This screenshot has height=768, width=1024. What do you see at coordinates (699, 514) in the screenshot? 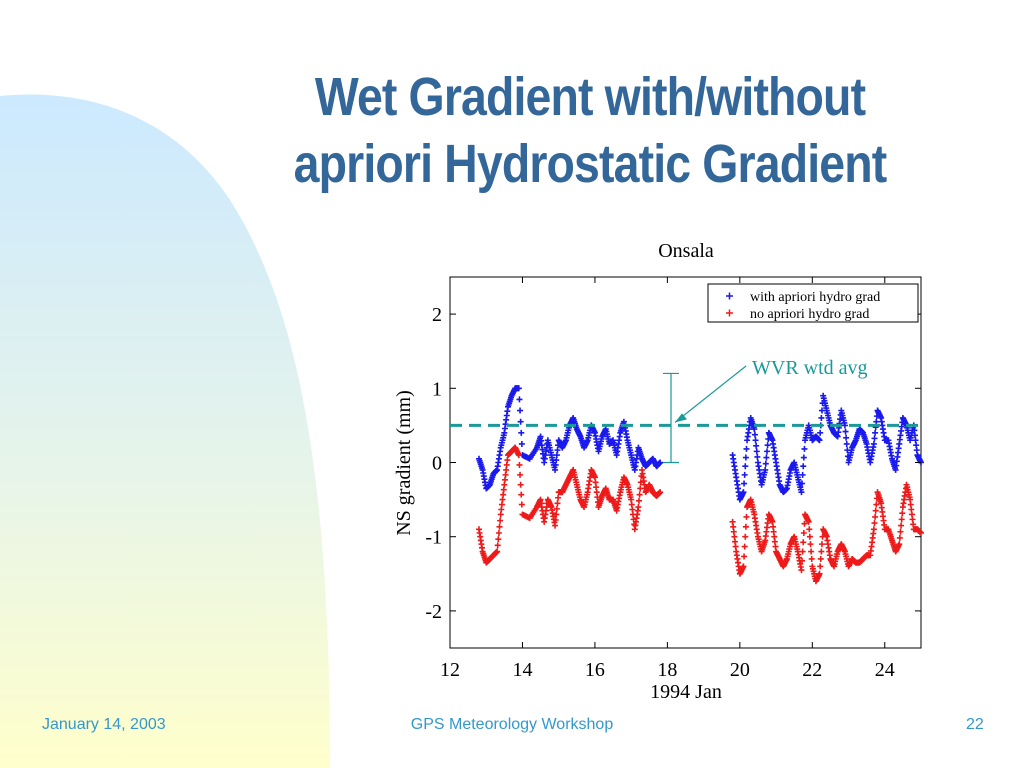
I see `series-no-apriori` at bounding box center [699, 514].